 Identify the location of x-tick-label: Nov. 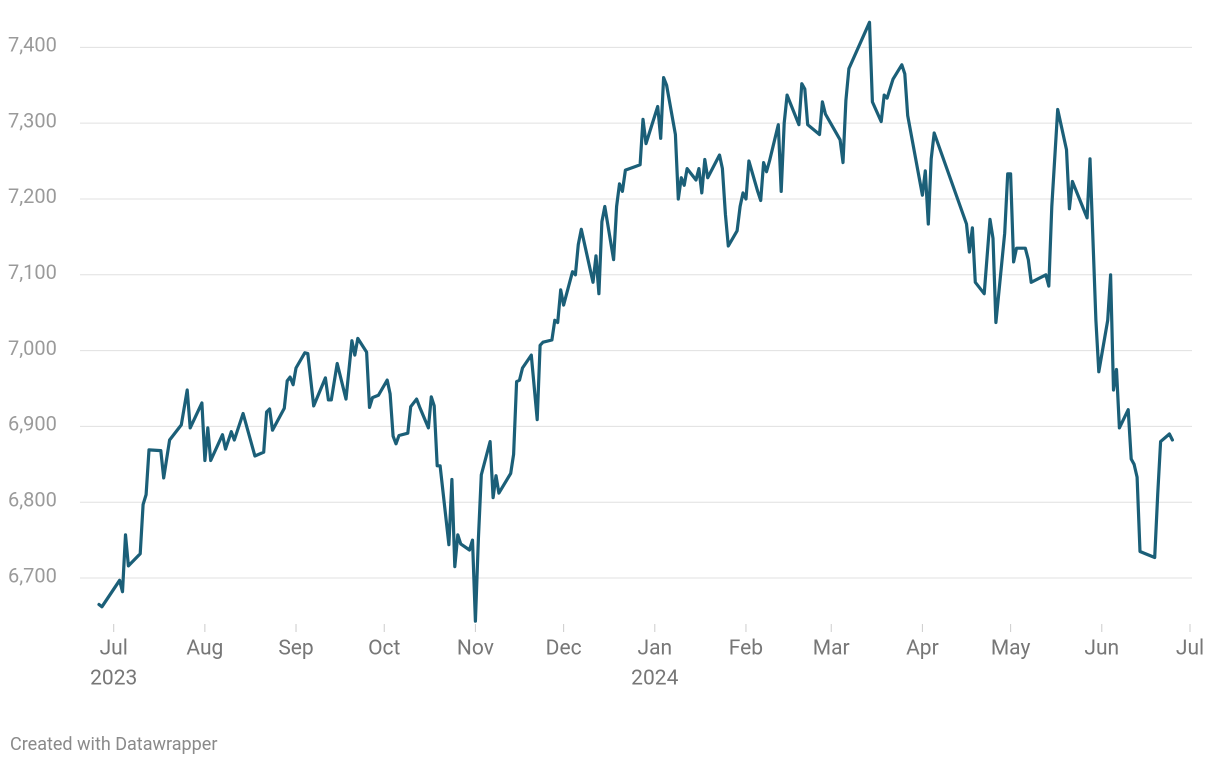
(475, 649).